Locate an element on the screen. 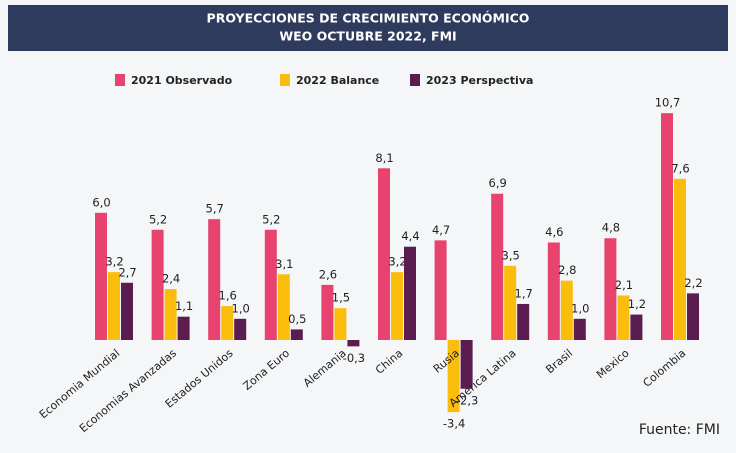 The width and height of the screenshot is (736, 453). source: Fuente: FMI is located at coordinates (679, 430).